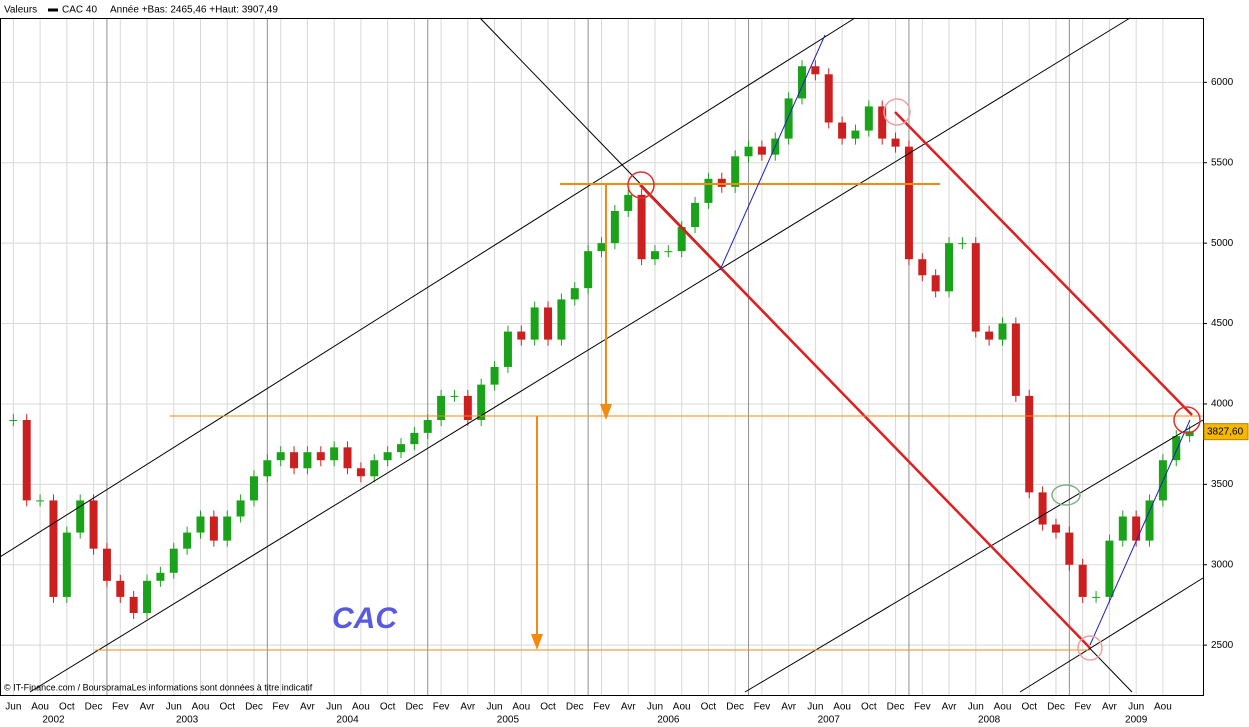  What do you see at coordinates (53, 720) in the screenshot?
I see `year-label: 2002` at bounding box center [53, 720].